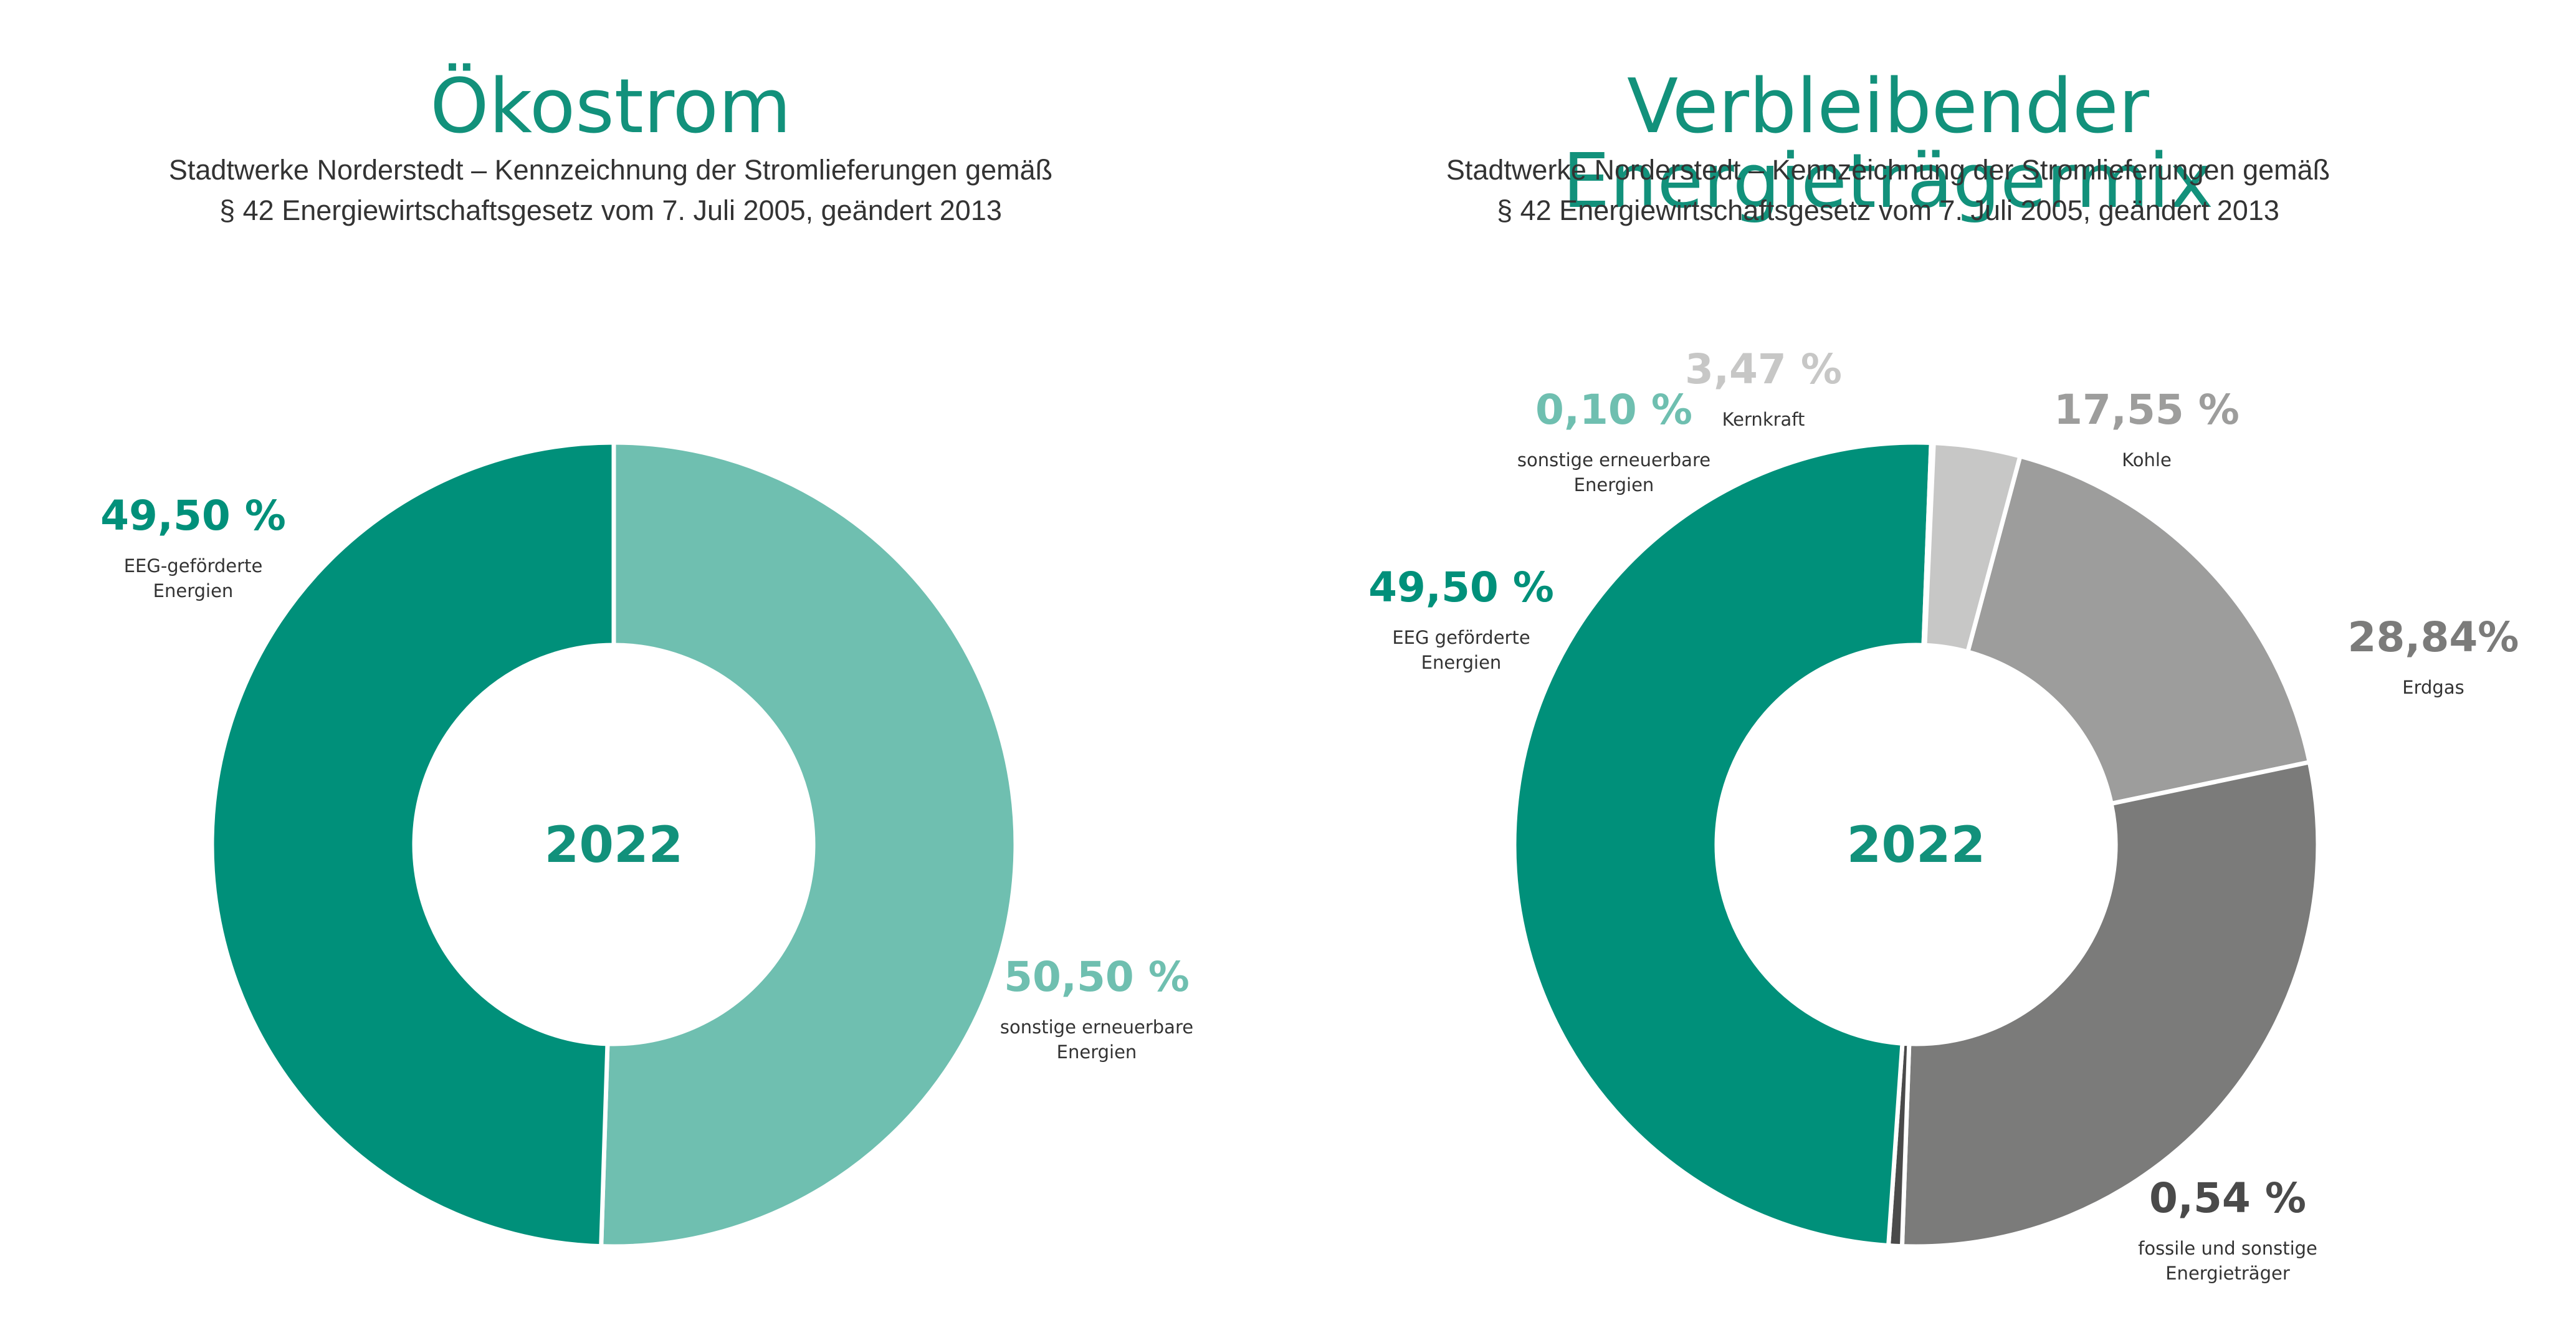 The width and height of the screenshot is (2576, 1325). What do you see at coordinates (2227, 1248) in the screenshot?
I see `right-category-label-3-line-1: fossile und sonstige` at bounding box center [2227, 1248].